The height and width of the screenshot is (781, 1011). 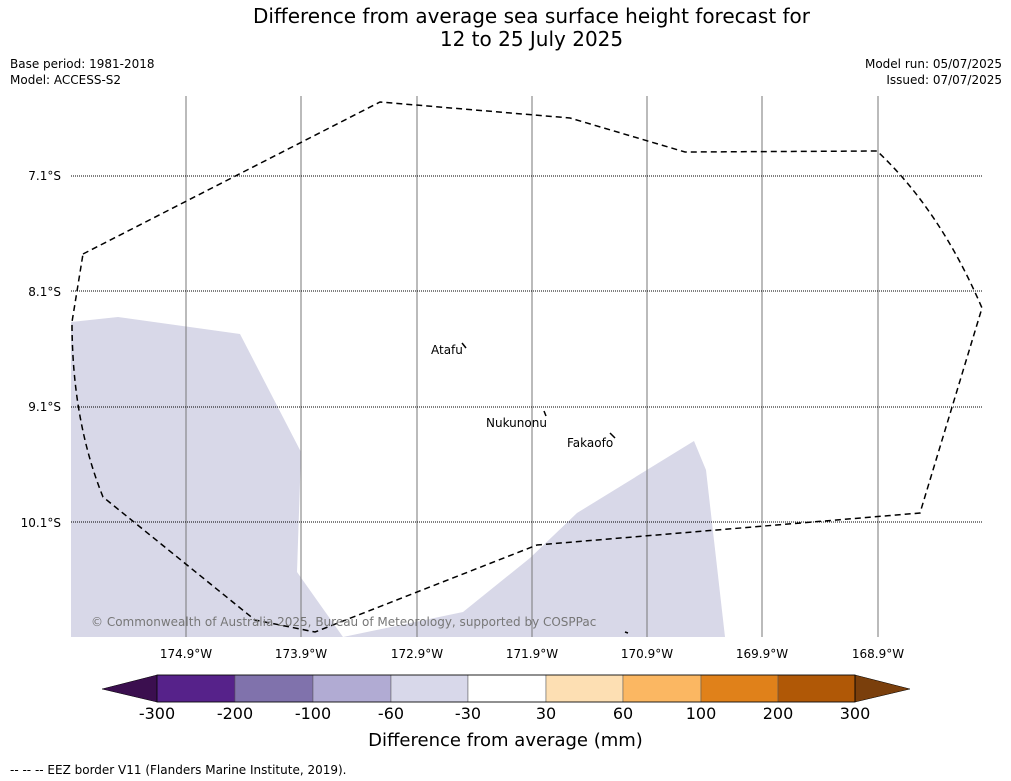 I want to click on lon-label: 170.9°W, so click(x=647, y=654).